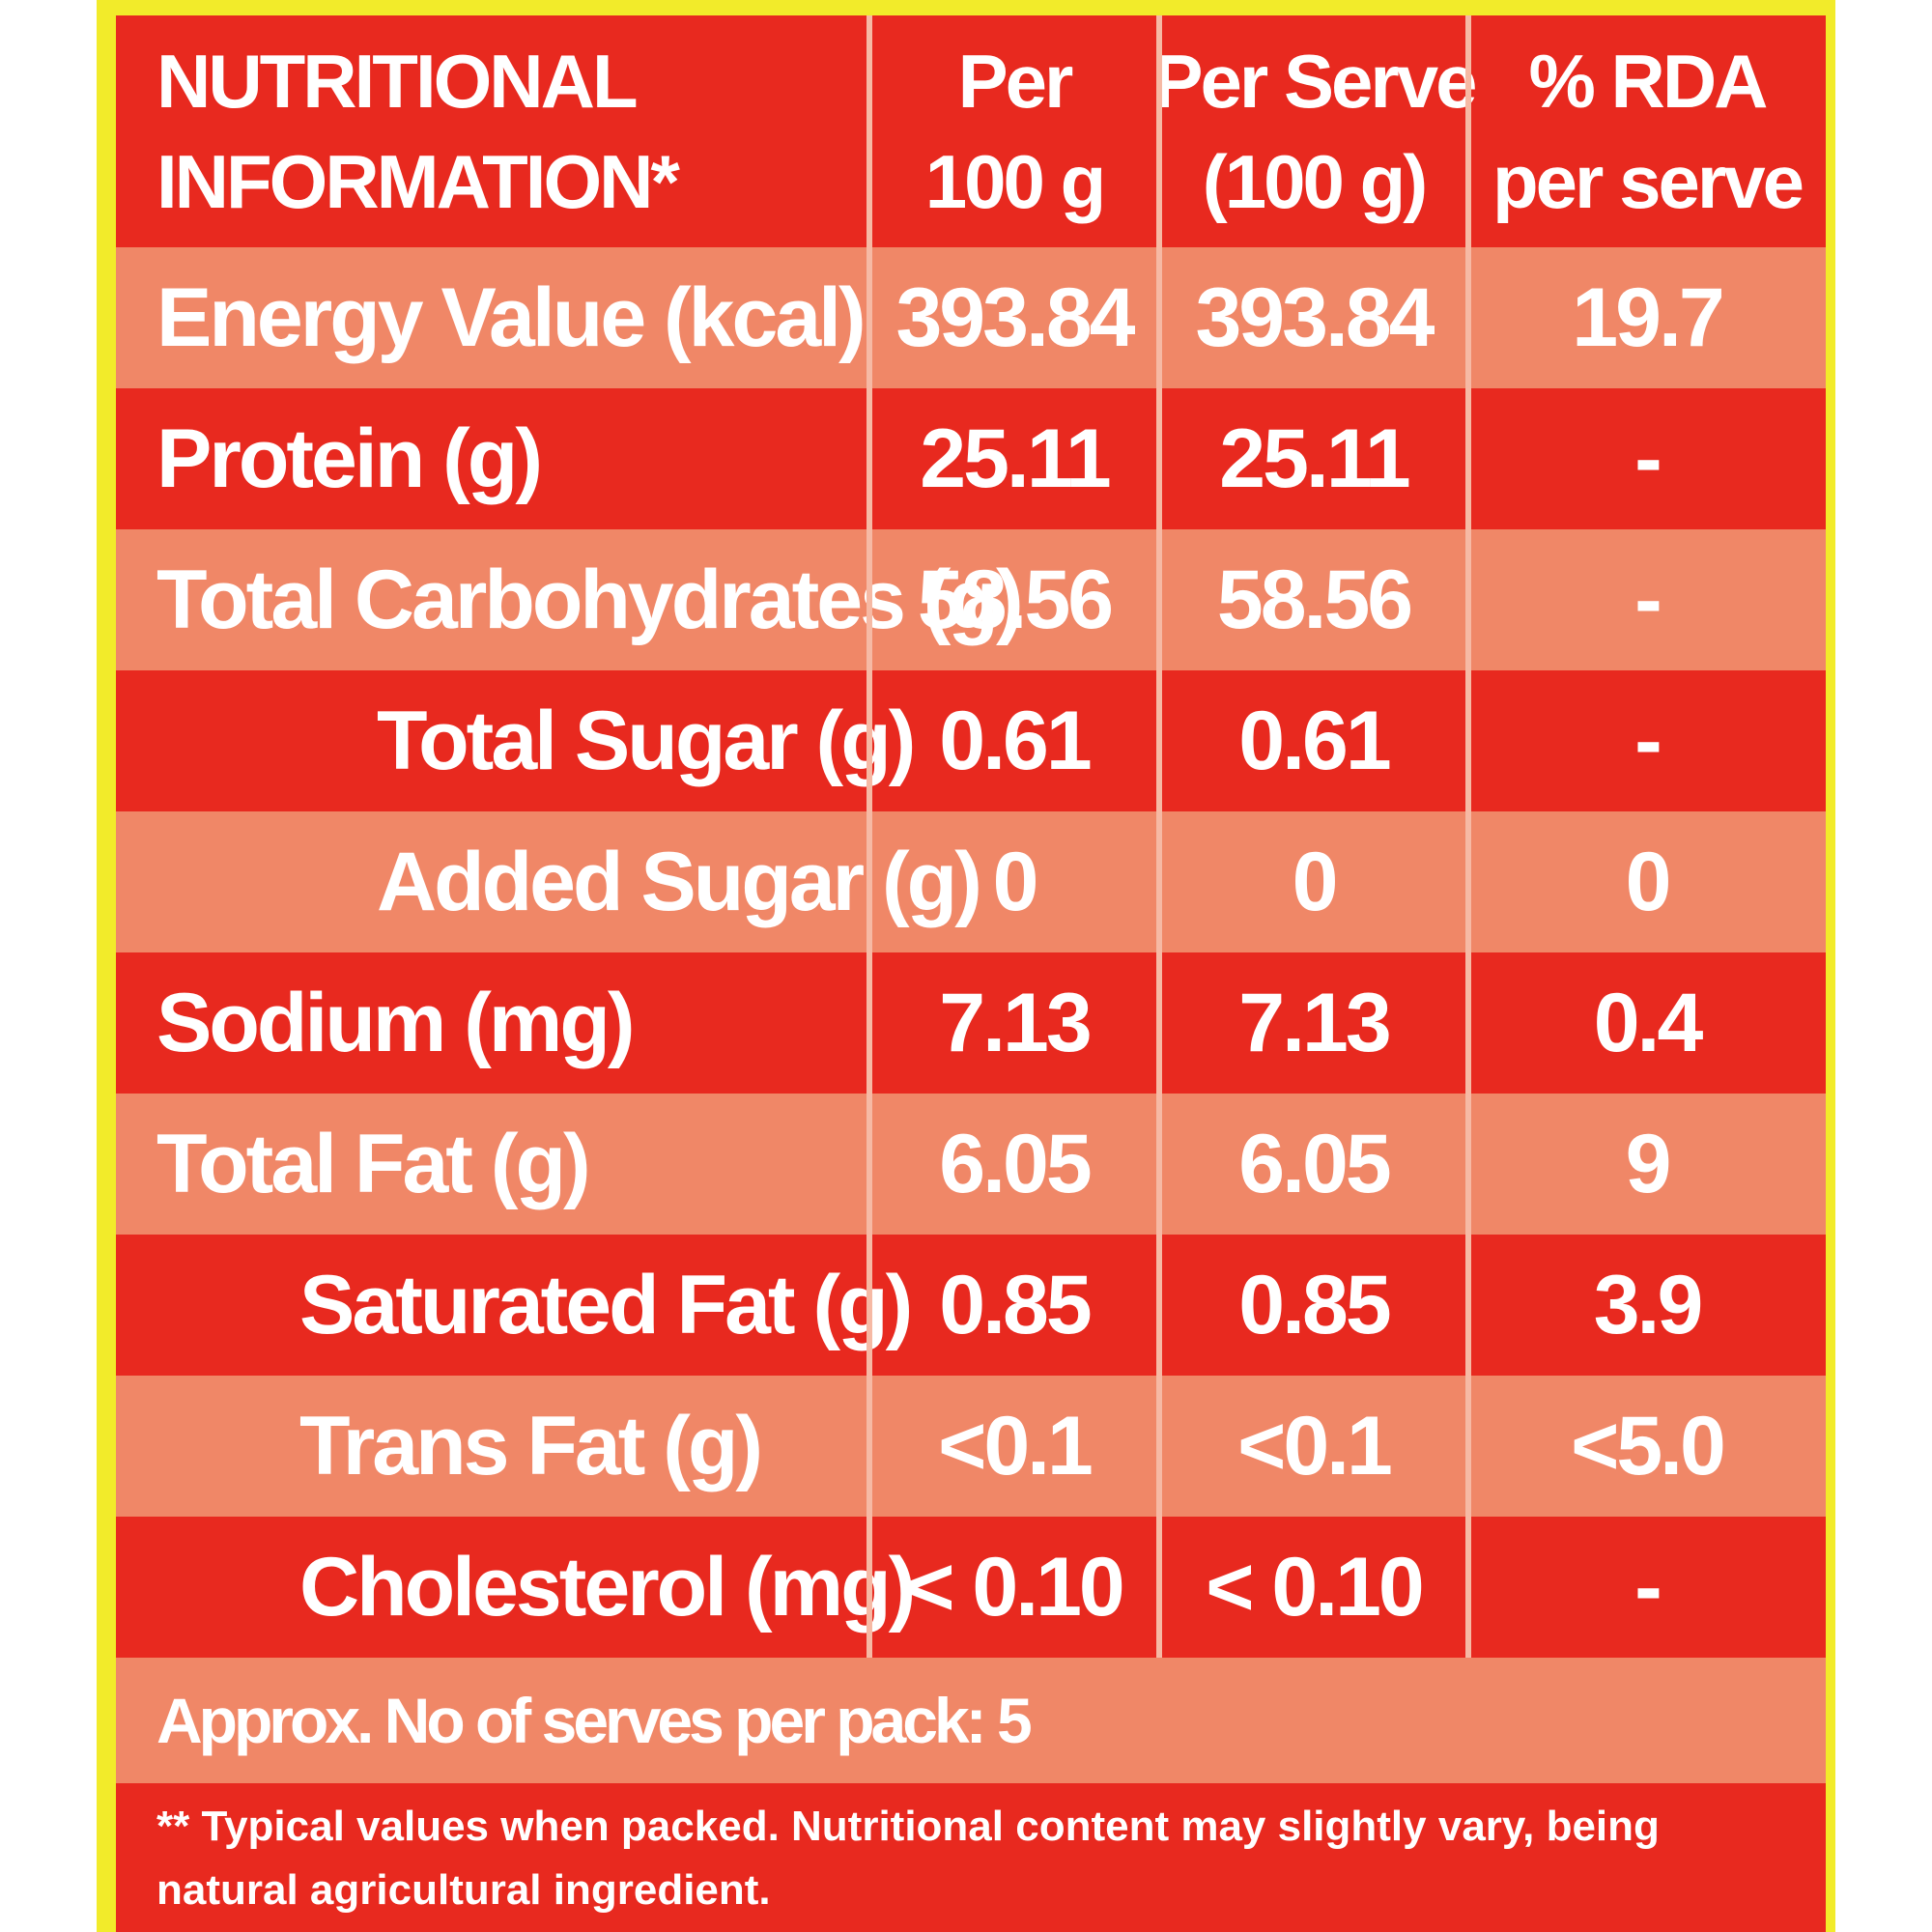  What do you see at coordinates (1015, 1304) in the screenshot?
I see `value-per100: 0.85` at bounding box center [1015, 1304].